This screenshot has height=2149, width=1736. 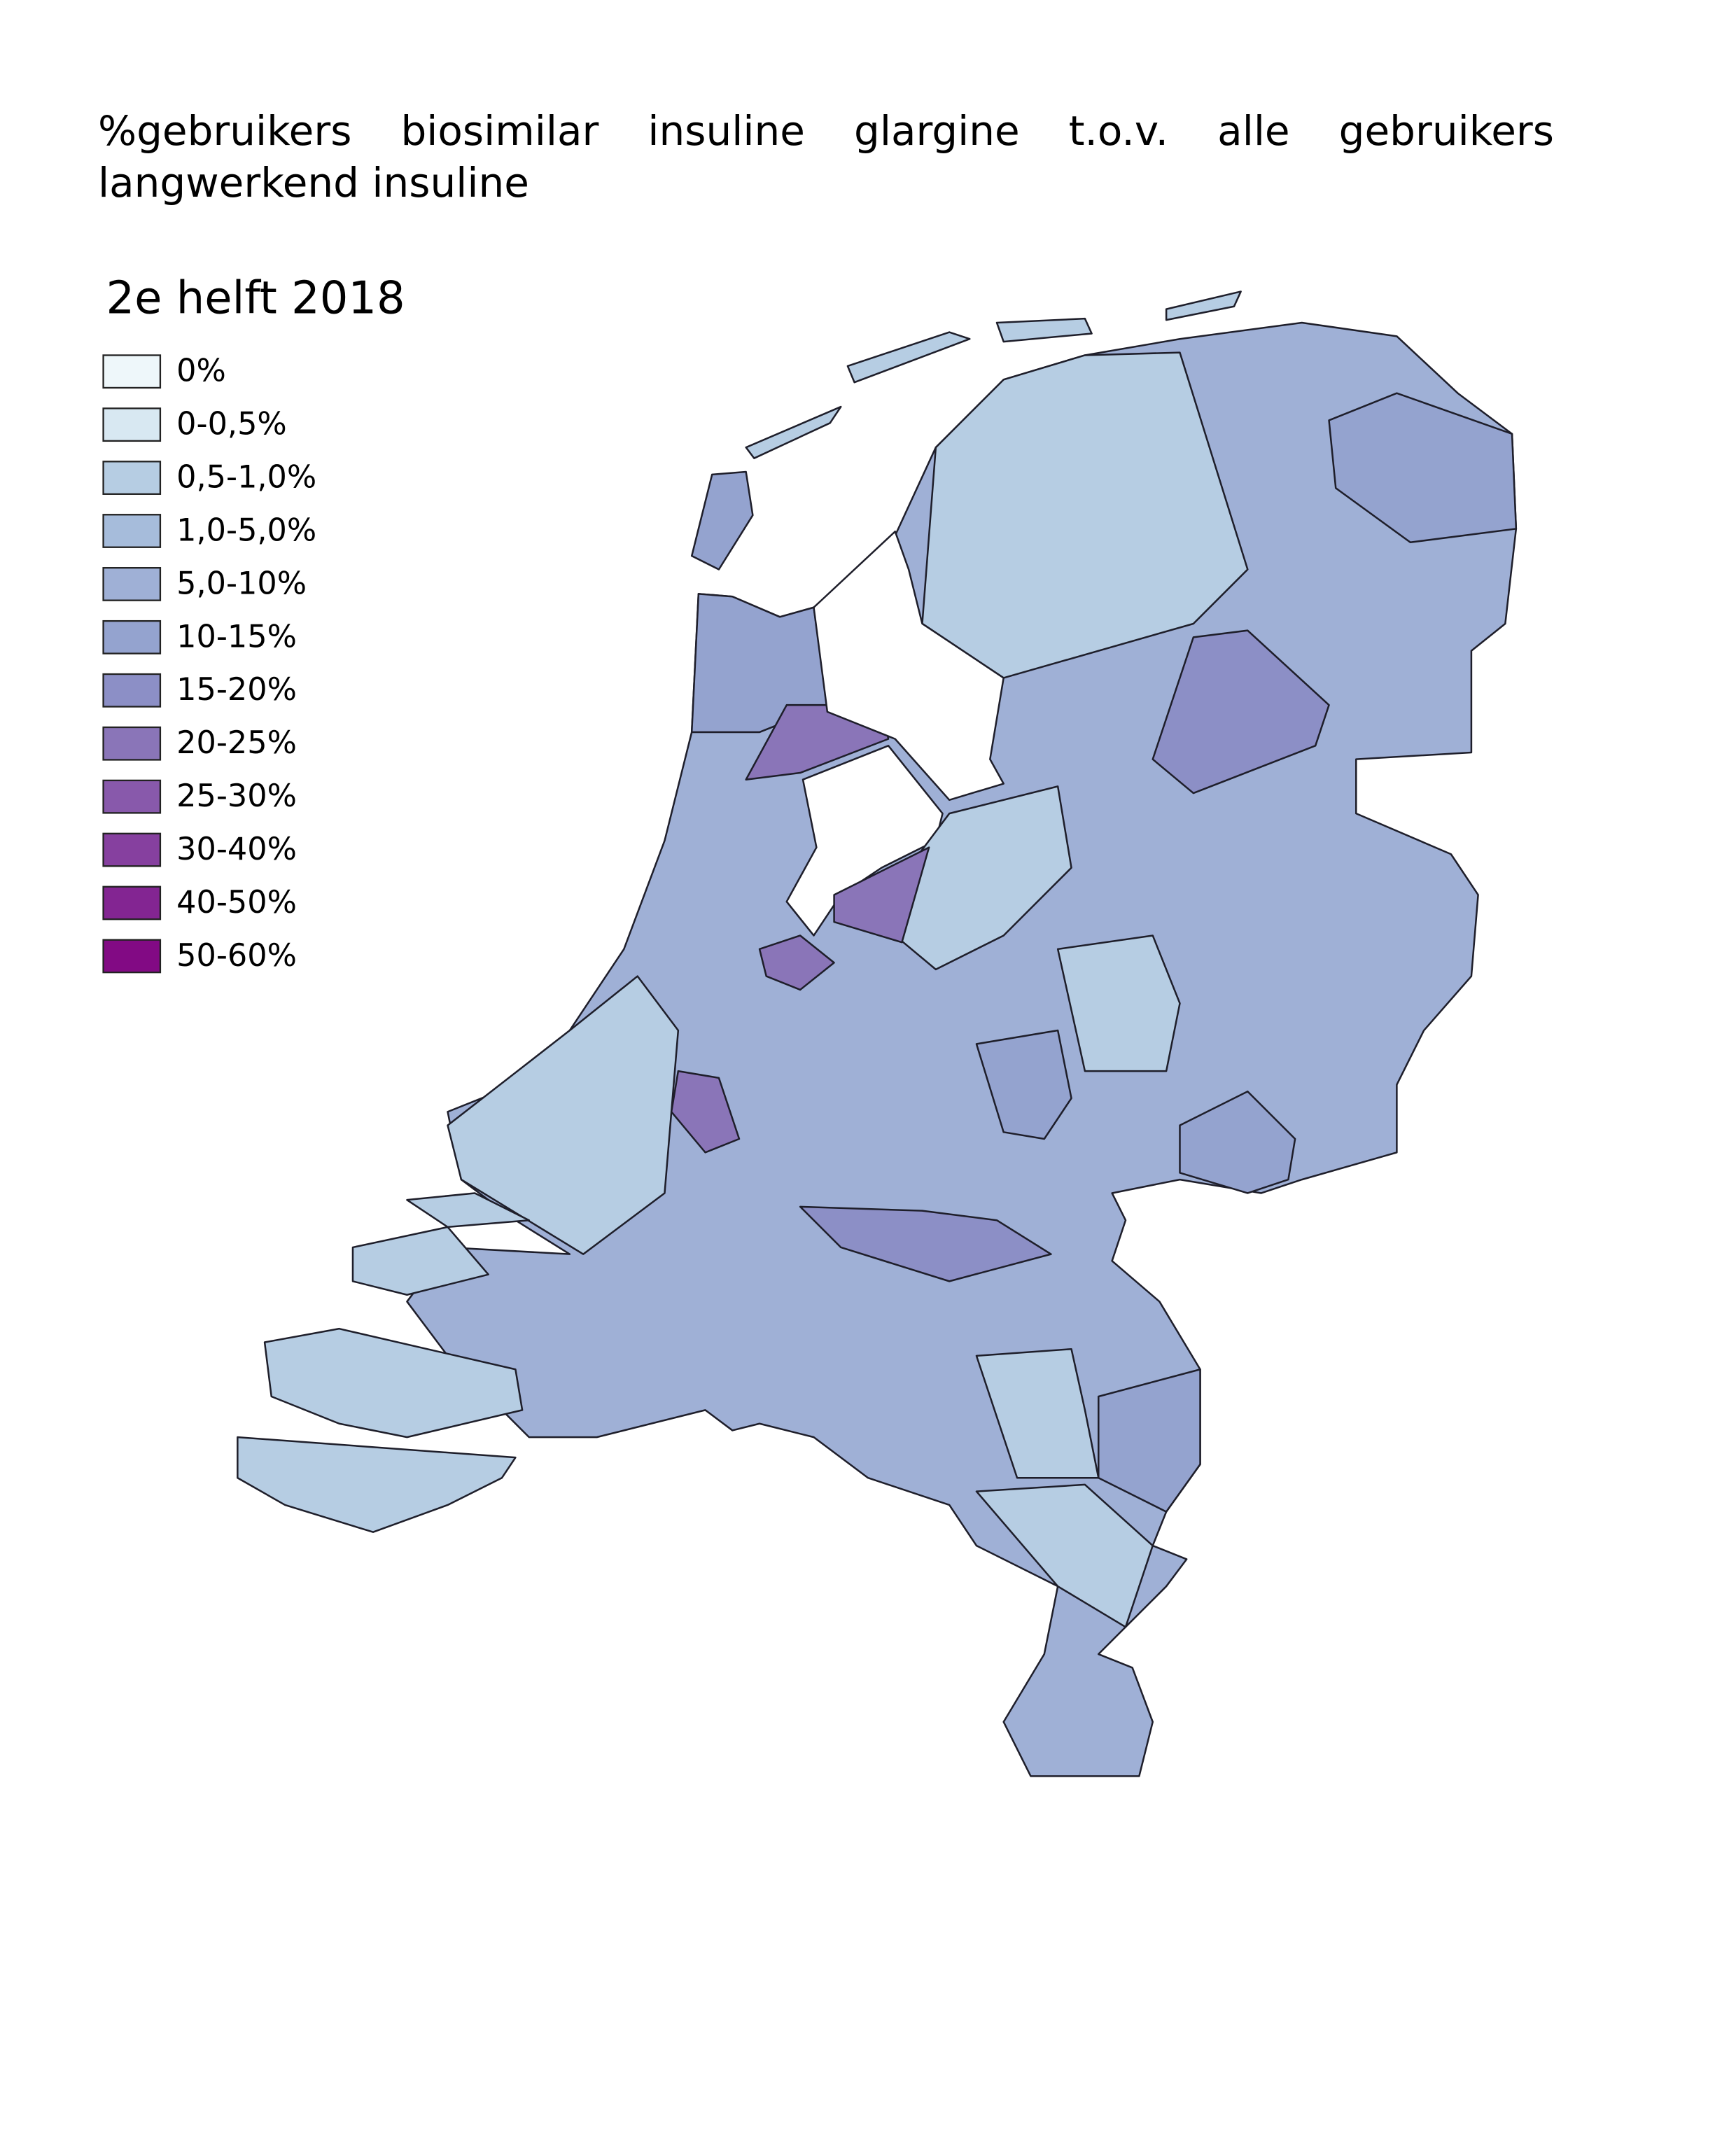 What do you see at coordinates (236, 955) in the screenshot?
I see `legend-label: 50-60%` at bounding box center [236, 955].